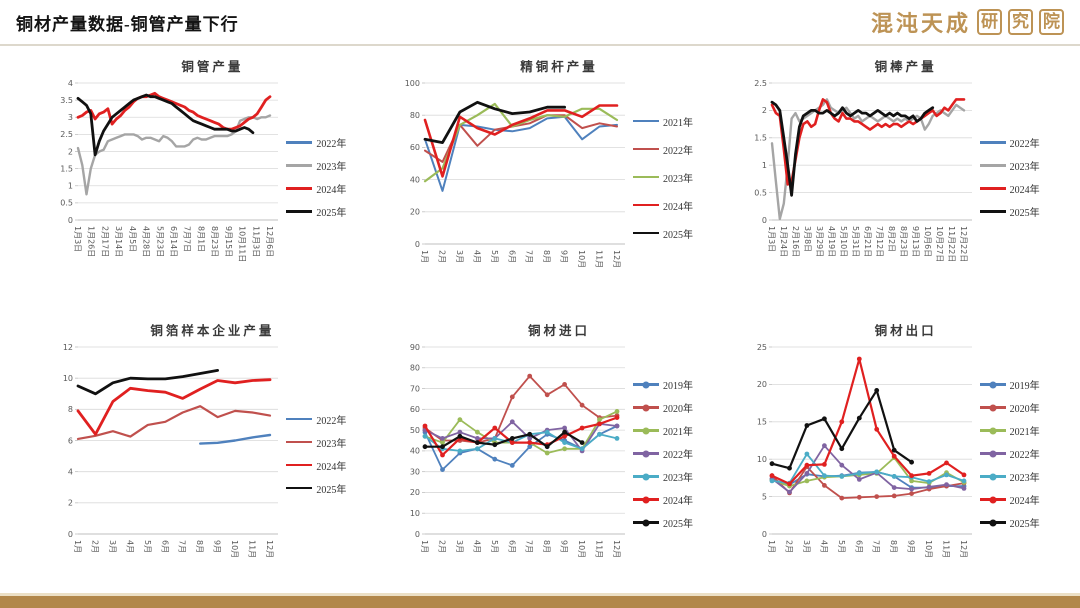  I want to click on svg-text: 9月15日, so click(228, 241).